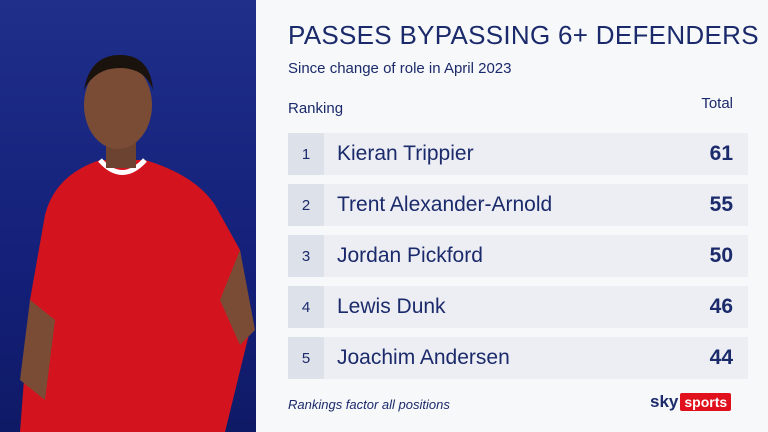  I want to click on table-row: 3 Jordan Pickford 50, so click(518, 256).